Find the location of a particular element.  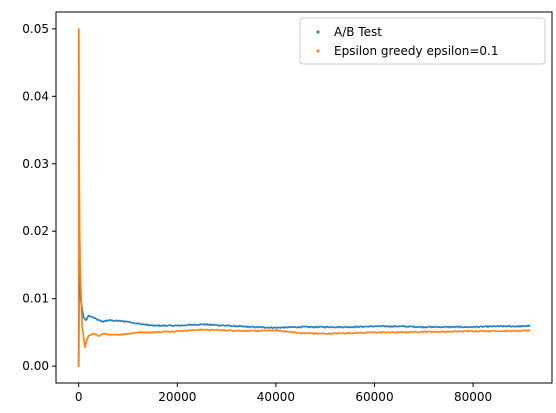

x-tick-label: 80000 is located at coordinates (473, 397).